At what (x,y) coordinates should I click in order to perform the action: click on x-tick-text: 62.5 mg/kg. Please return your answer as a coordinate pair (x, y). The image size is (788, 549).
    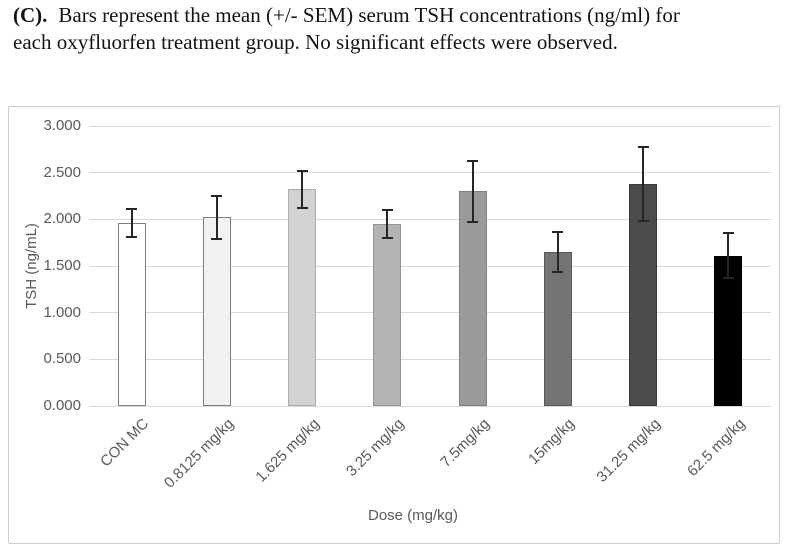
    Looking at the image, I should click on (716, 447).